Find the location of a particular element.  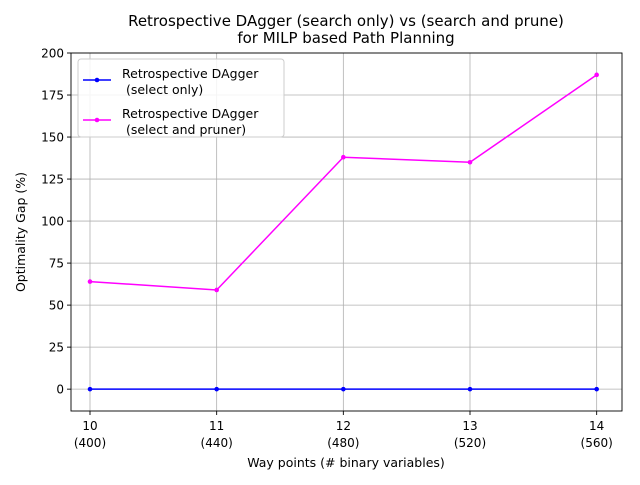

y-tick-label: 125 is located at coordinates (52, 179).